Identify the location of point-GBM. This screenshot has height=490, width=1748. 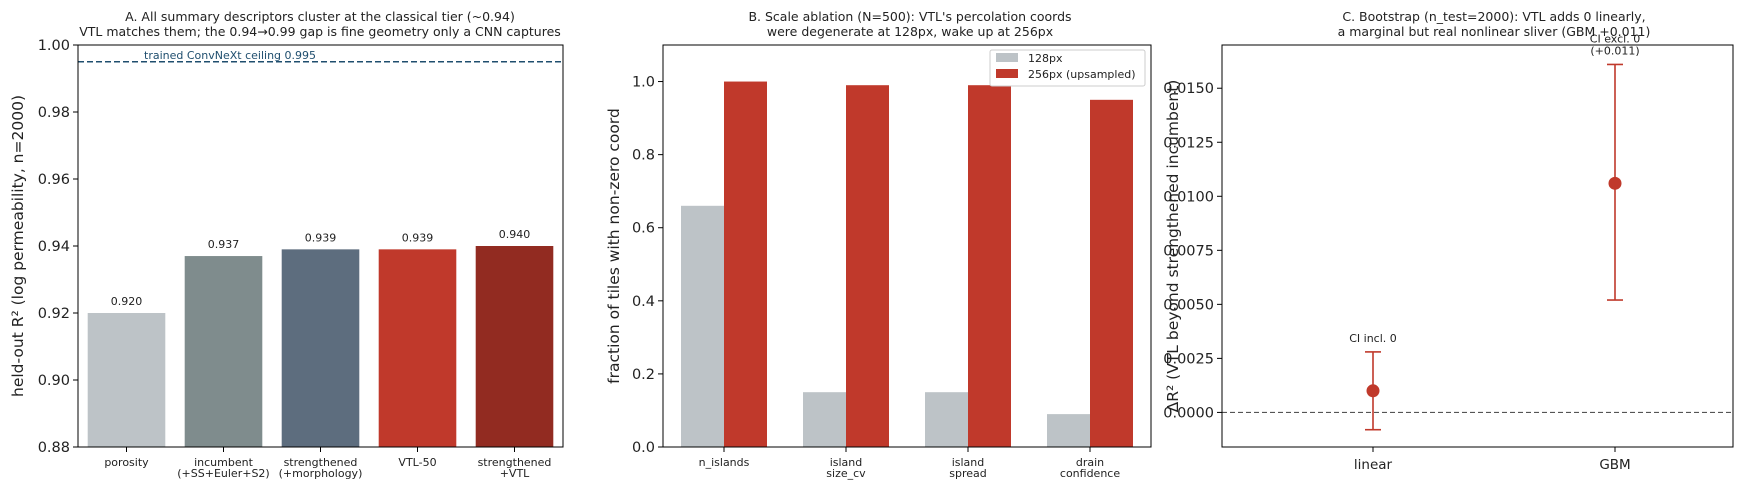
(1615, 183).